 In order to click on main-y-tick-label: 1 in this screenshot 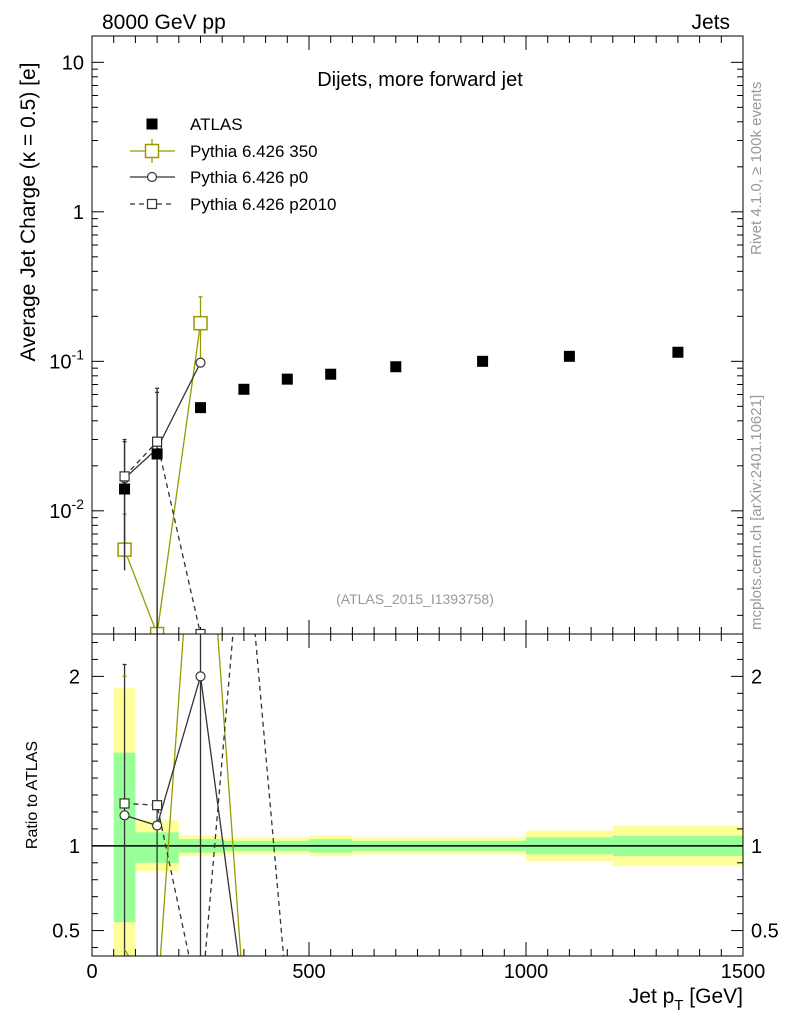, I will do `click(78, 213)`.